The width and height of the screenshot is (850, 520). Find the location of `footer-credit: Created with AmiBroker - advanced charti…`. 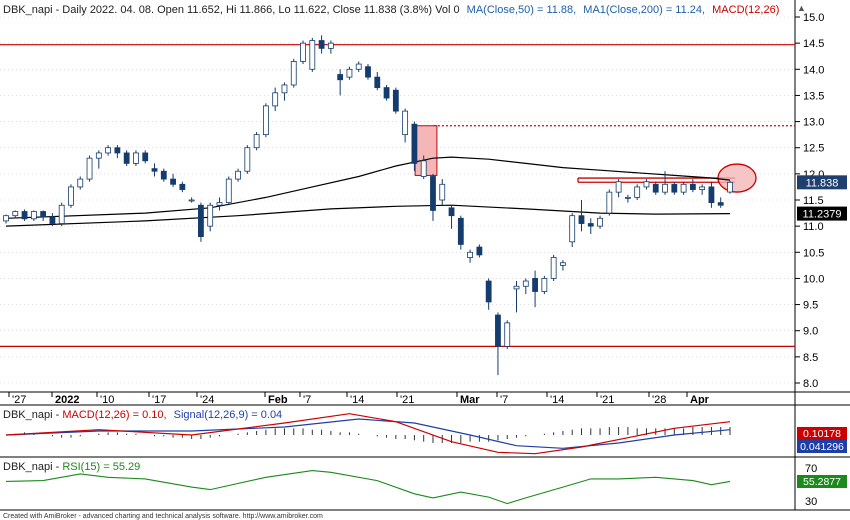

footer-credit: Created with AmiBroker - advanced charti… is located at coordinates (163, 516).